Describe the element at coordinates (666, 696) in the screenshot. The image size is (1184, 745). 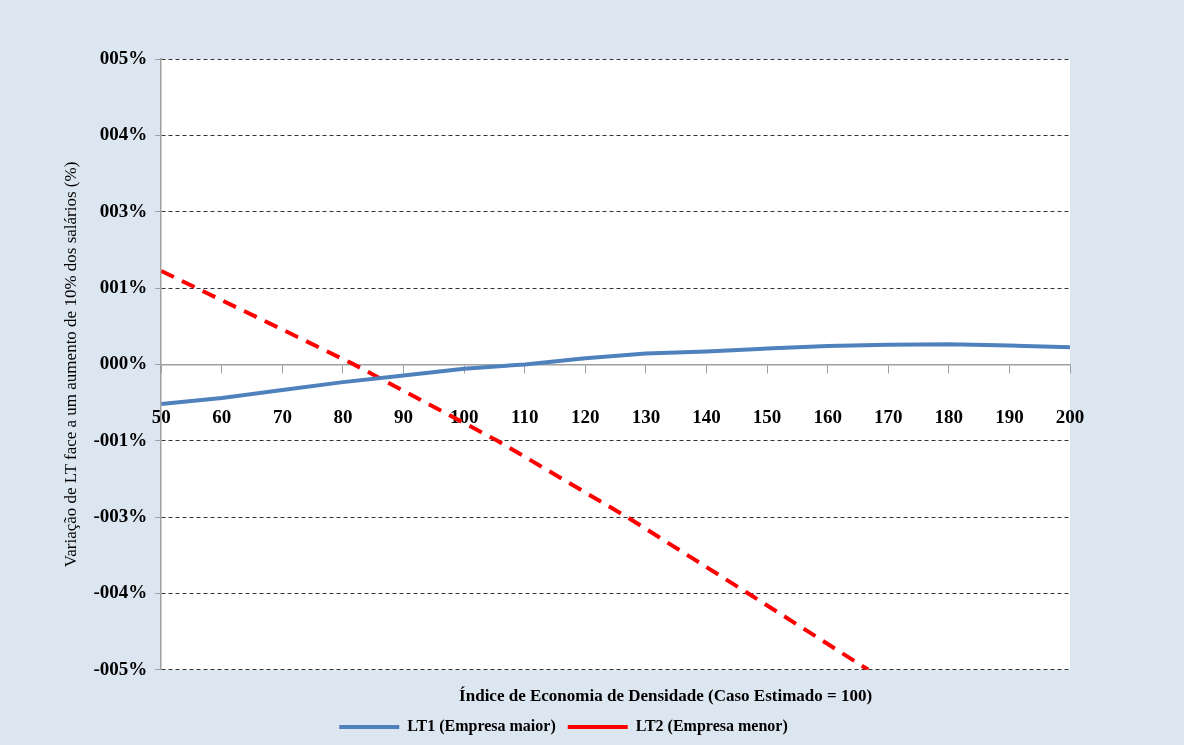
I see `x-axis-title: Índice de Economia de Densidade (Caso Estimado = 100)` at that location.